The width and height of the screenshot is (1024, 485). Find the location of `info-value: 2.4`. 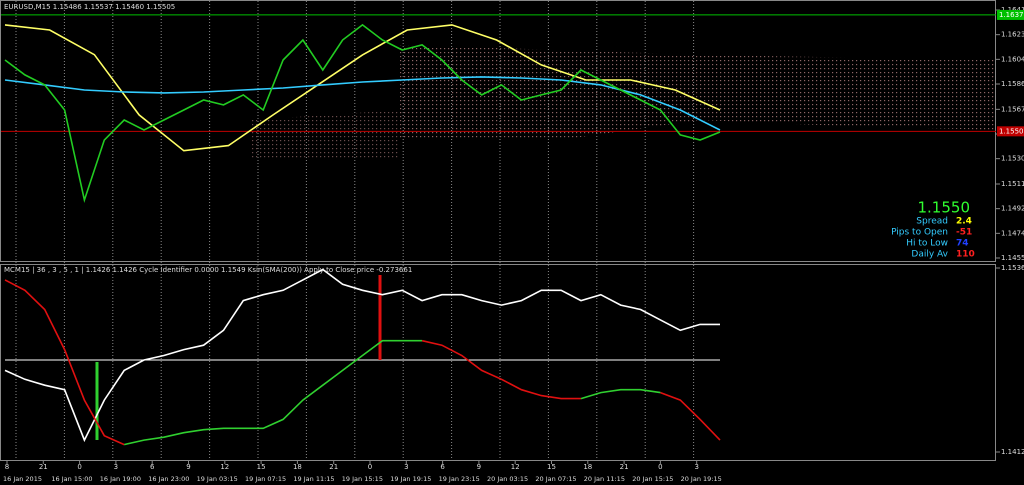

info-value: 2.4 is located at coordinates (964, 222).